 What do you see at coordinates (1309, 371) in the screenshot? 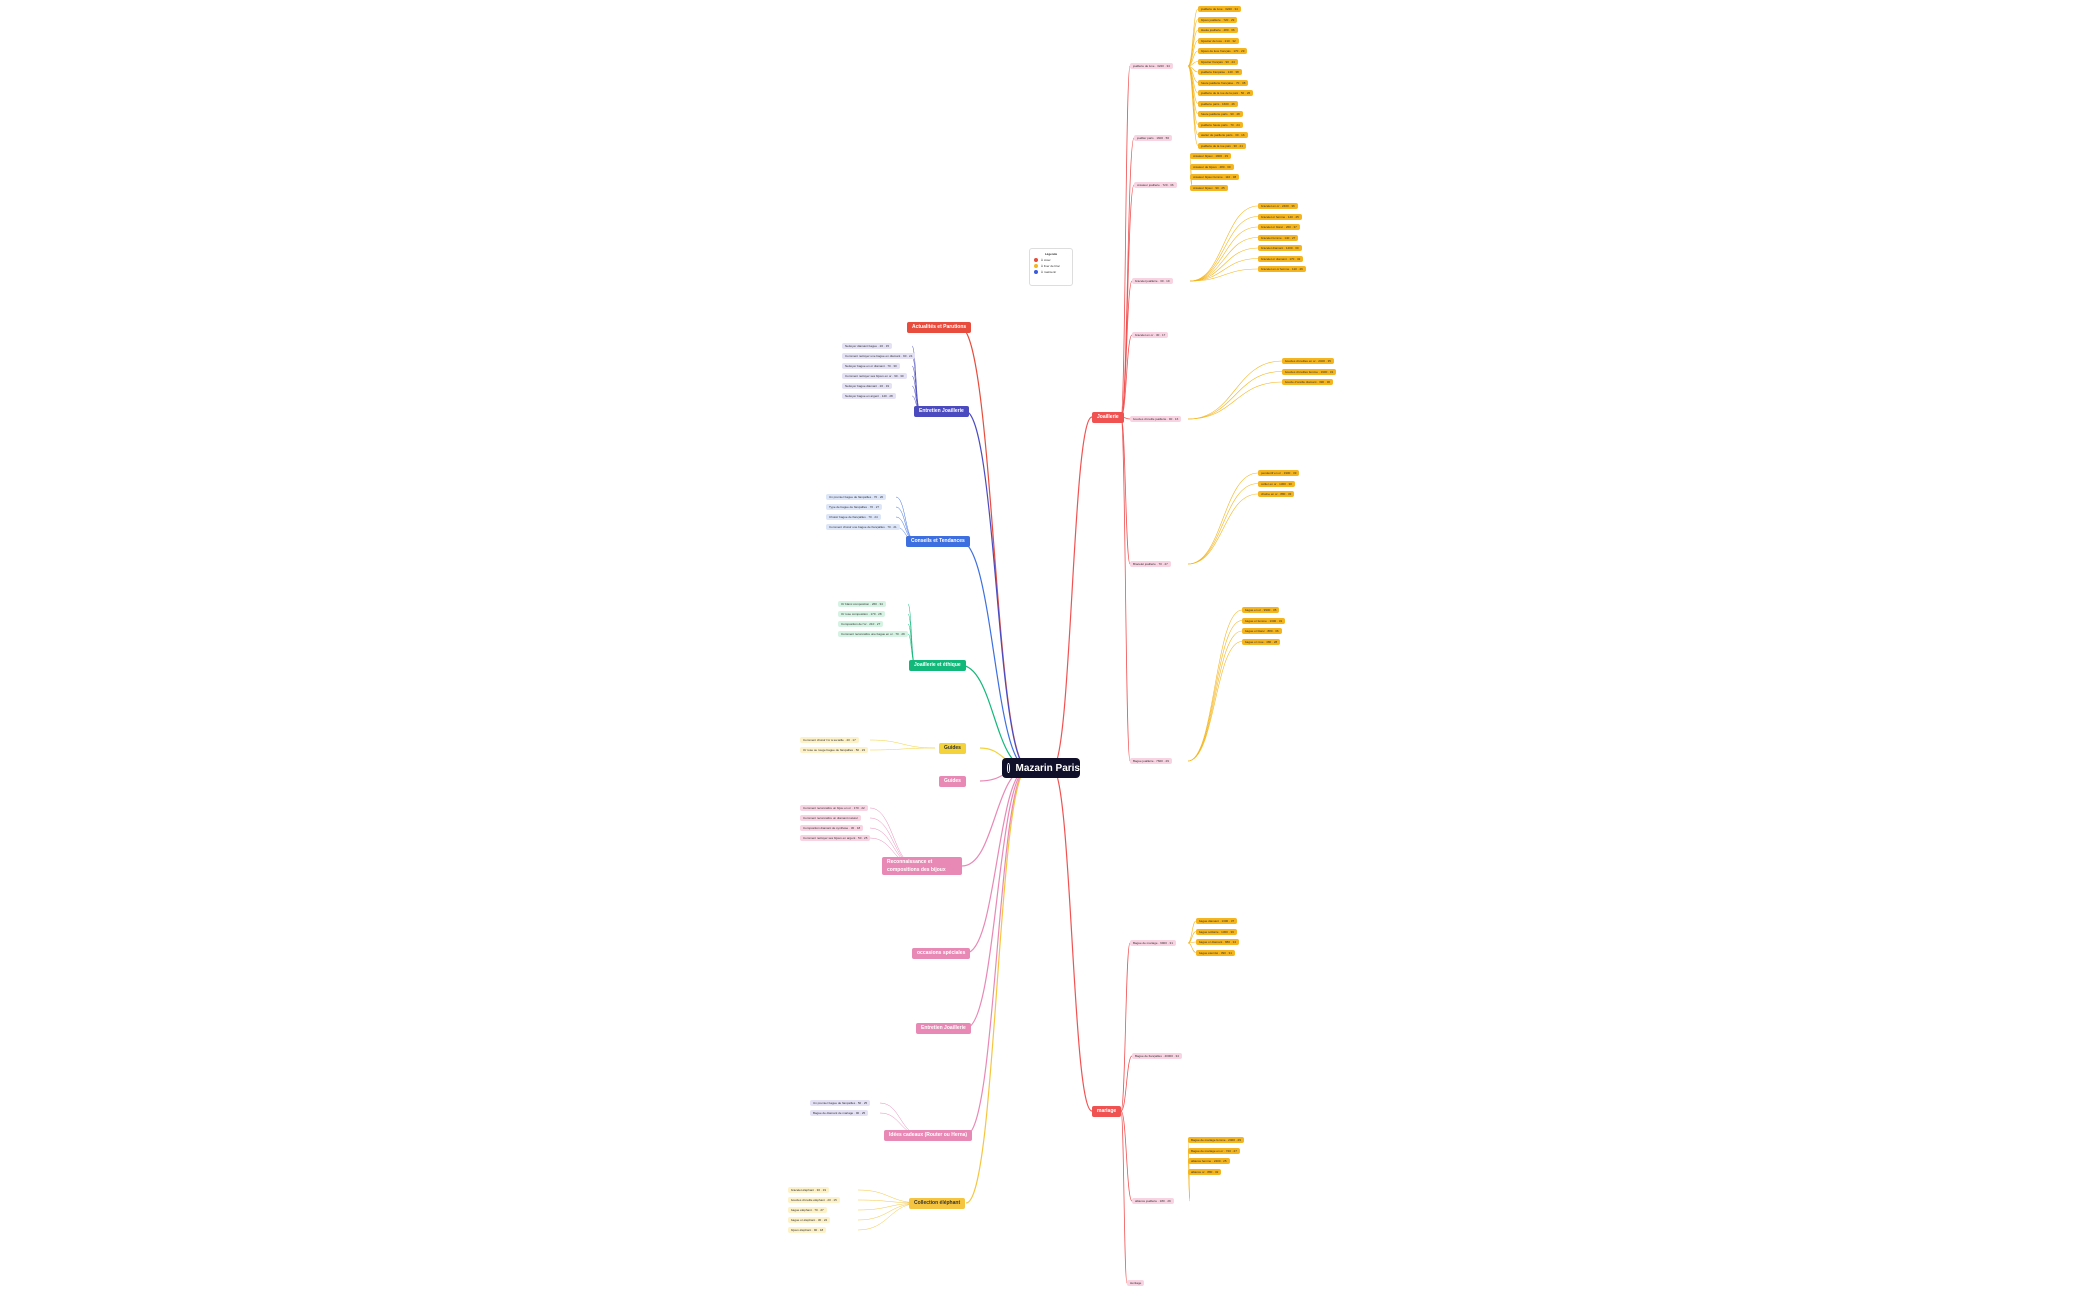
I see `keyword-node: boucles d'oreilles femme · 1900 · 31` at bounding box center [1309, 371].